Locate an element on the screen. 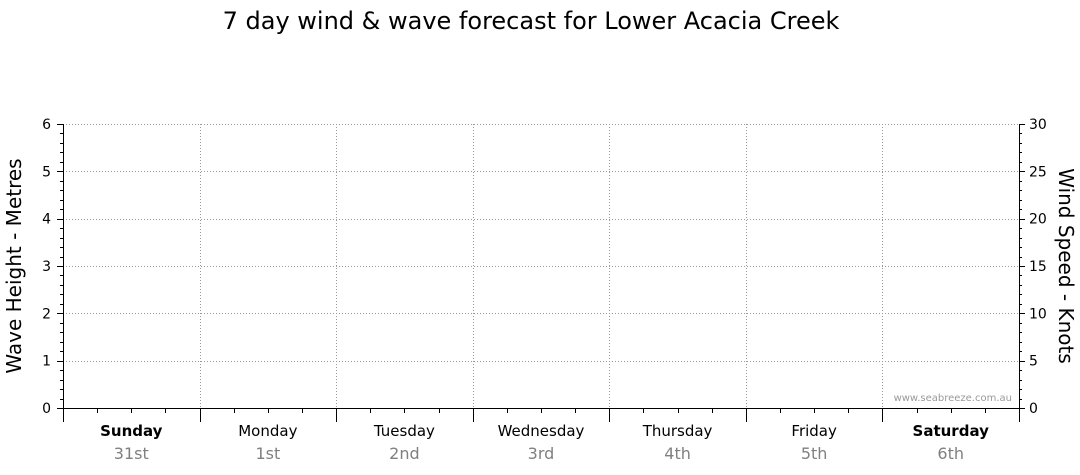  left-tick-label: 1 is located at coordinates (46, 362).